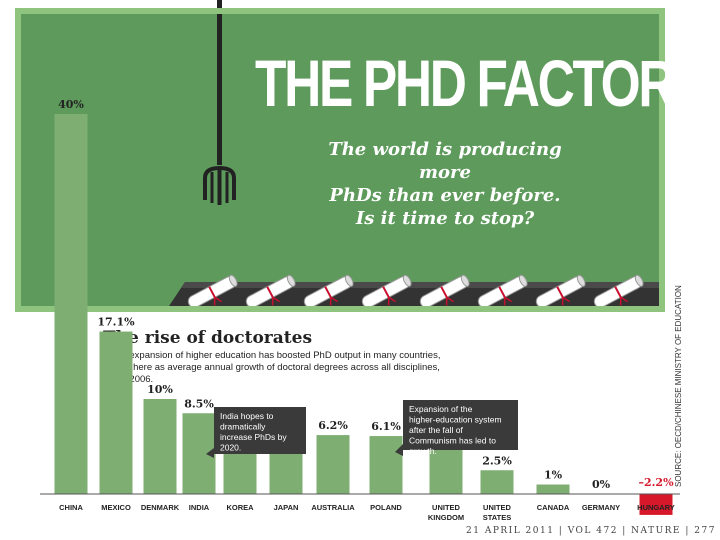  Describe the element at coordinates (386, 507) in the screenshot. I see `category-label: POLAND` at that location.